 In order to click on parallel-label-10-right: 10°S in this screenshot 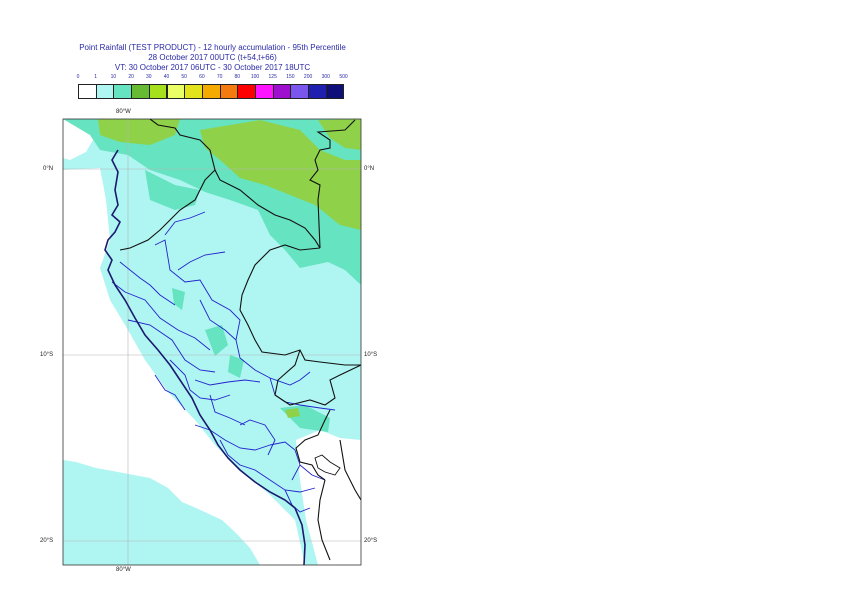, I will do `click(371, 355)`.